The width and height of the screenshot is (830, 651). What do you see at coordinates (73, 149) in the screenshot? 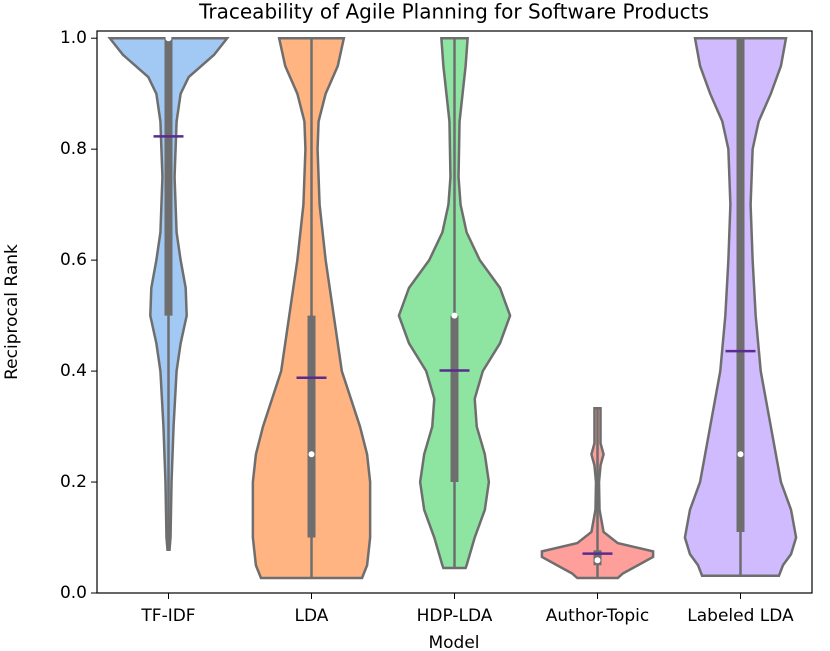
I see `y-tick-label: 0.8` at bounding box center [73, 149].